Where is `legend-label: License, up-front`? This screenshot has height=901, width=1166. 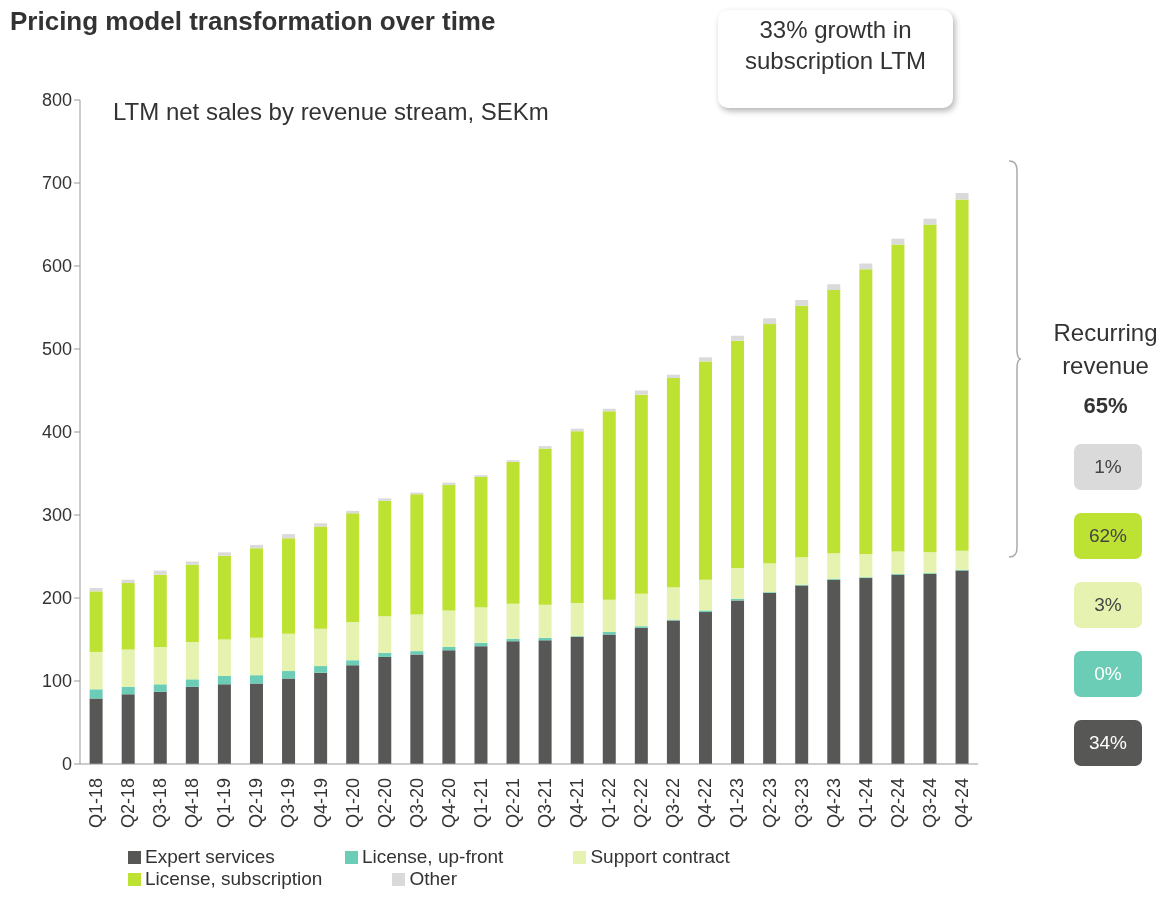
legend-label: License, up-front is located at coordinates (432, 856).